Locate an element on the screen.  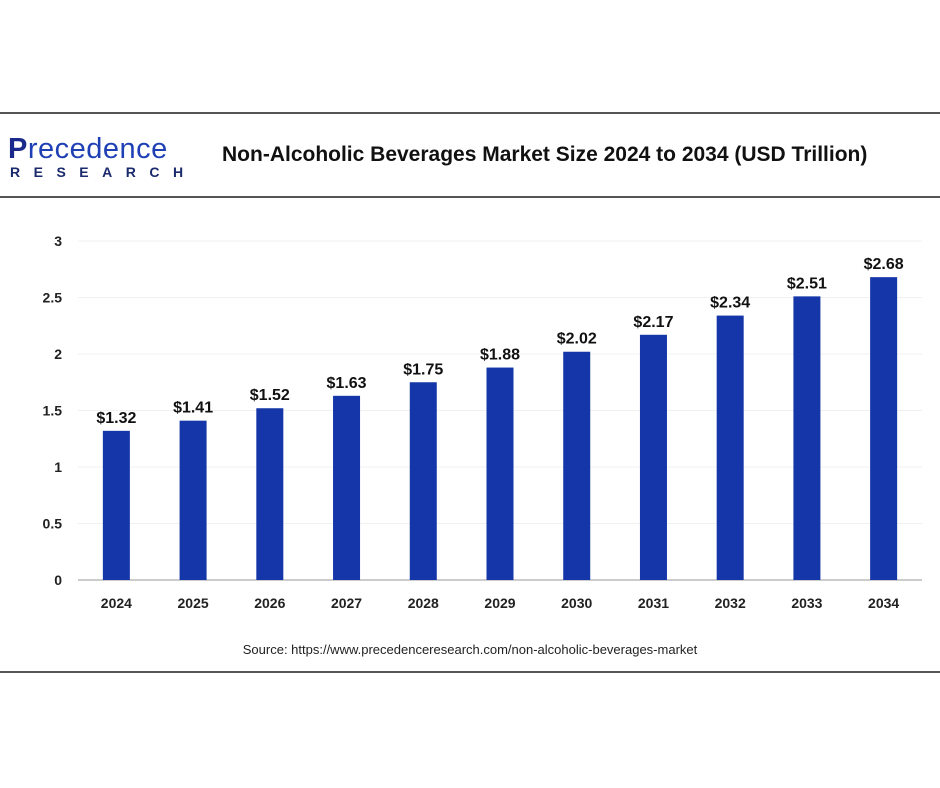
x-tick-label: 2024 is located at coordinates (116, 603).